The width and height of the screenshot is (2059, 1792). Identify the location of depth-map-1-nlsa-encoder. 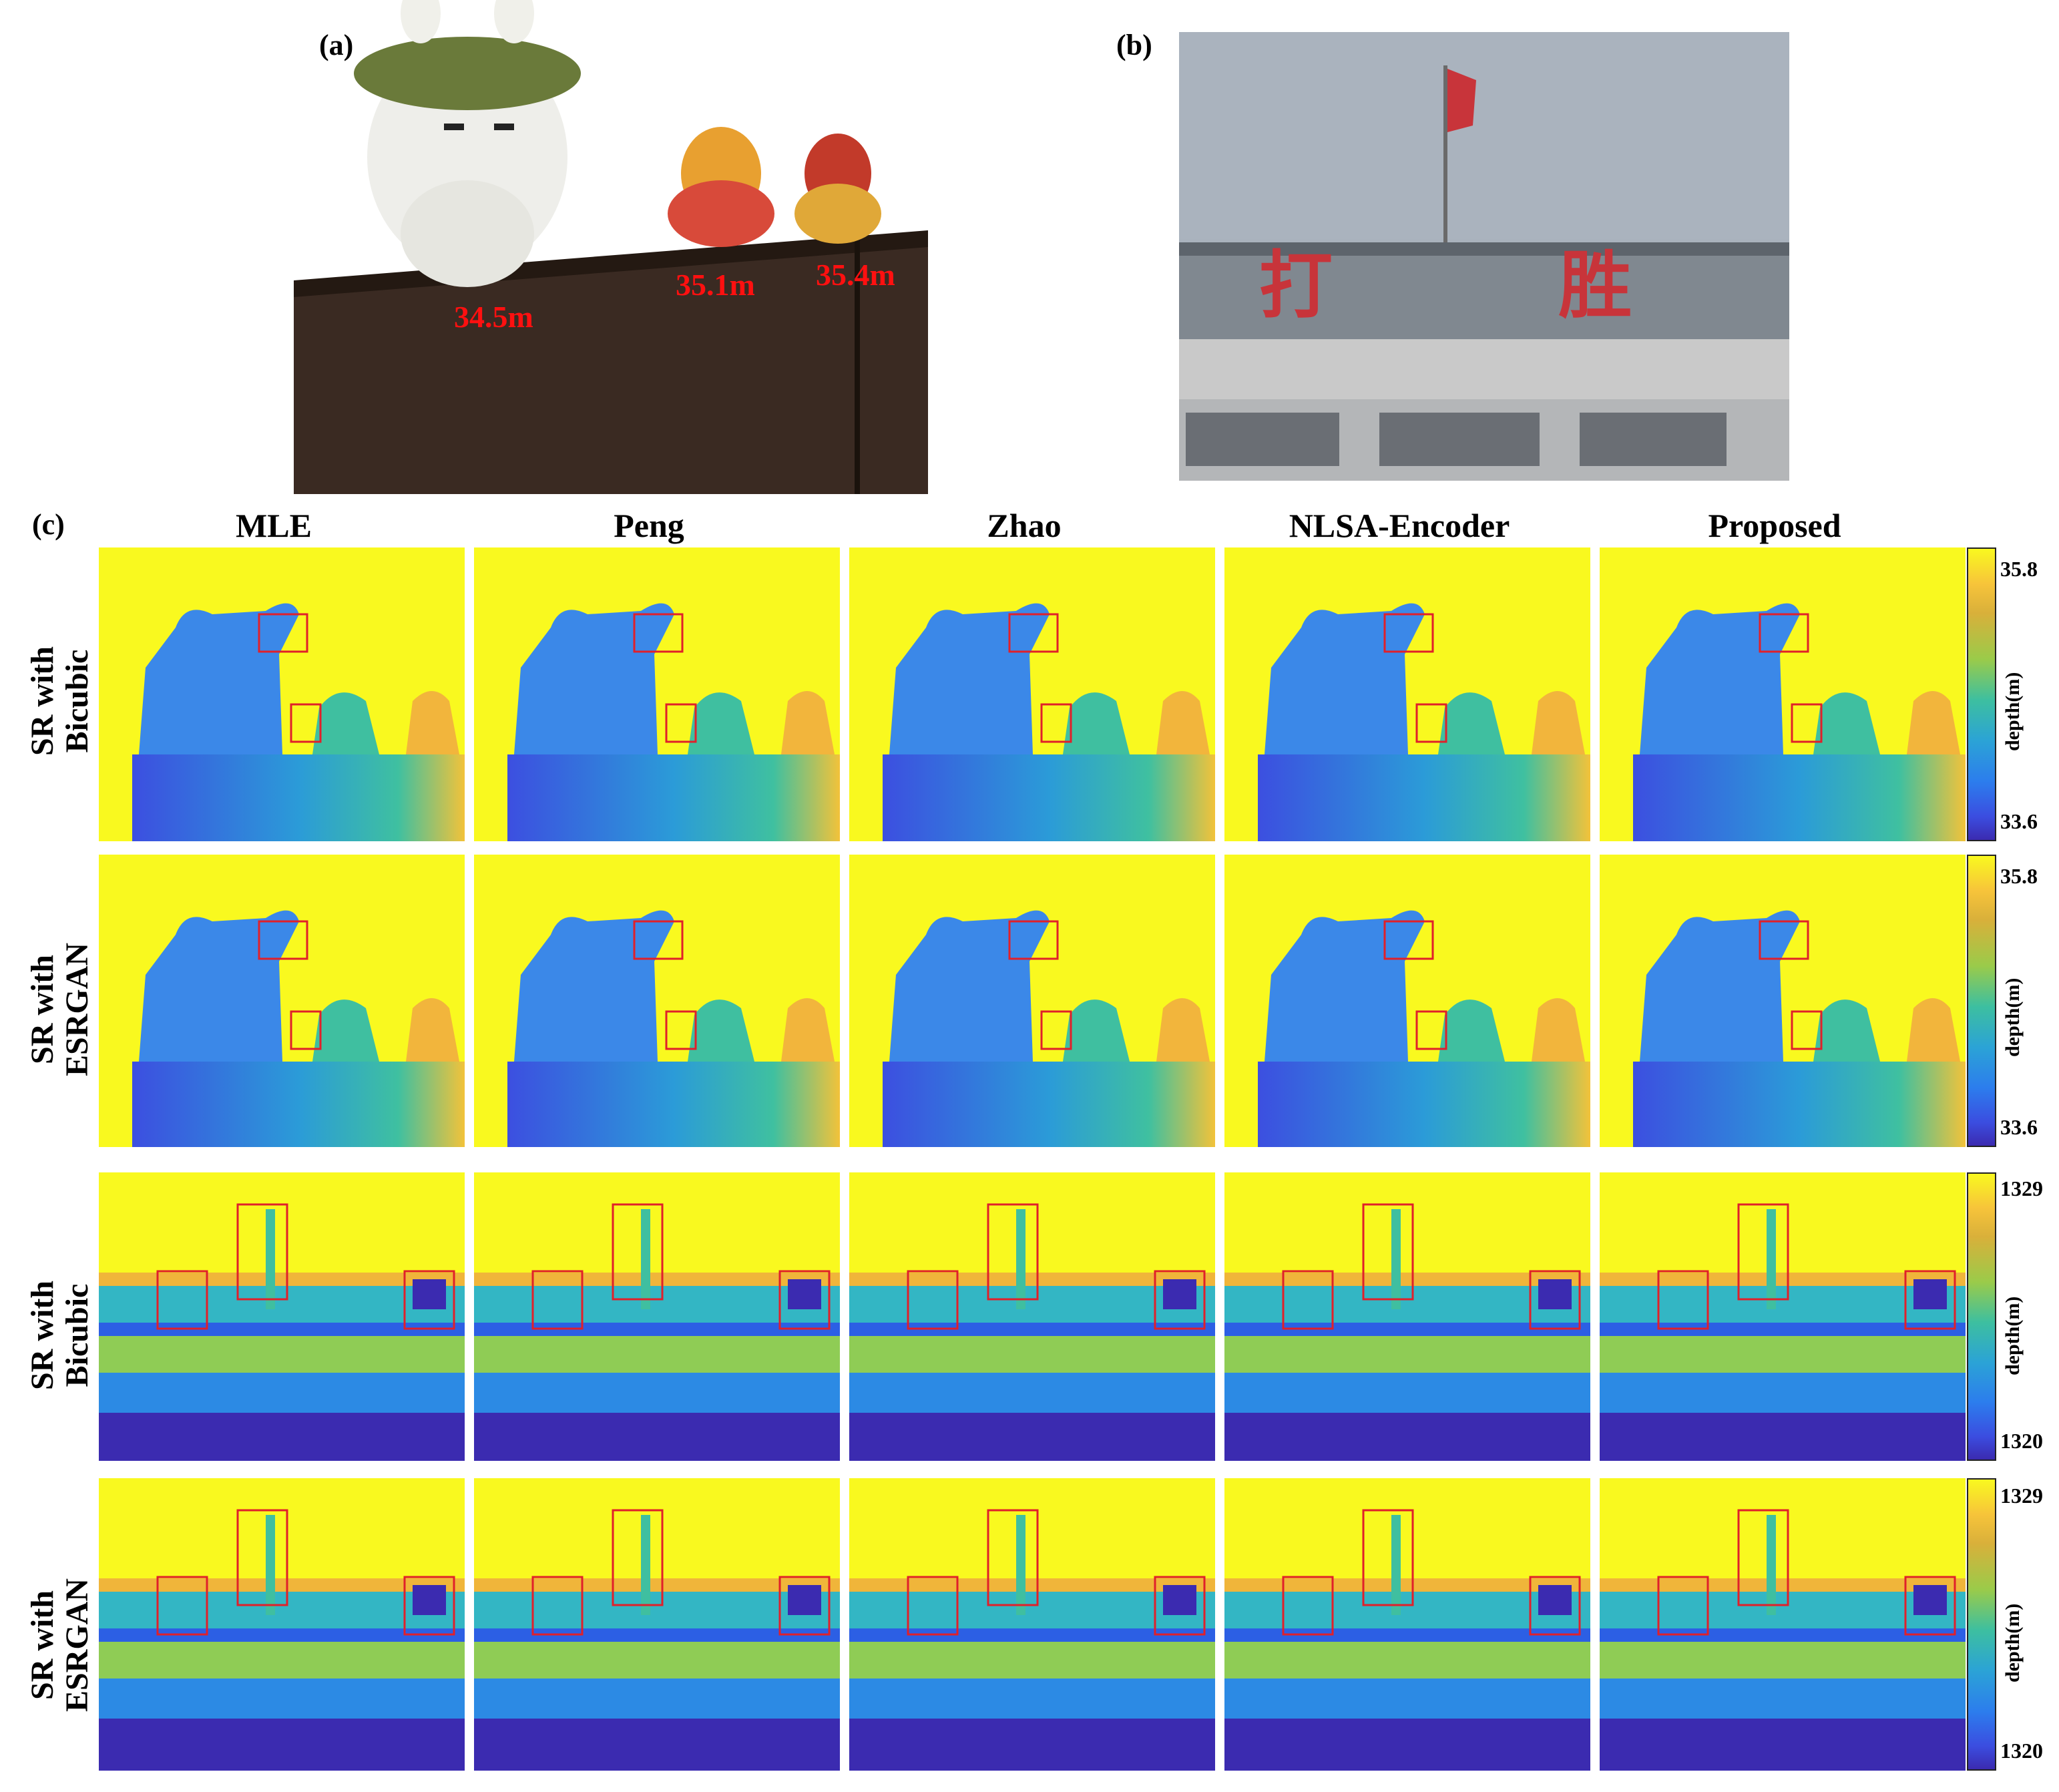
(1407, 694).